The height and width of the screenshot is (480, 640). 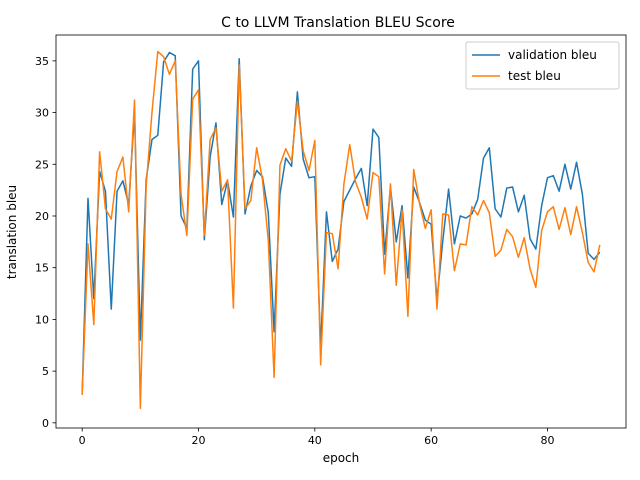 What do you see at coordinates (45, 371) in the screenshot?
I see `y-tick-label: 5` at bounding box center [45, 371].